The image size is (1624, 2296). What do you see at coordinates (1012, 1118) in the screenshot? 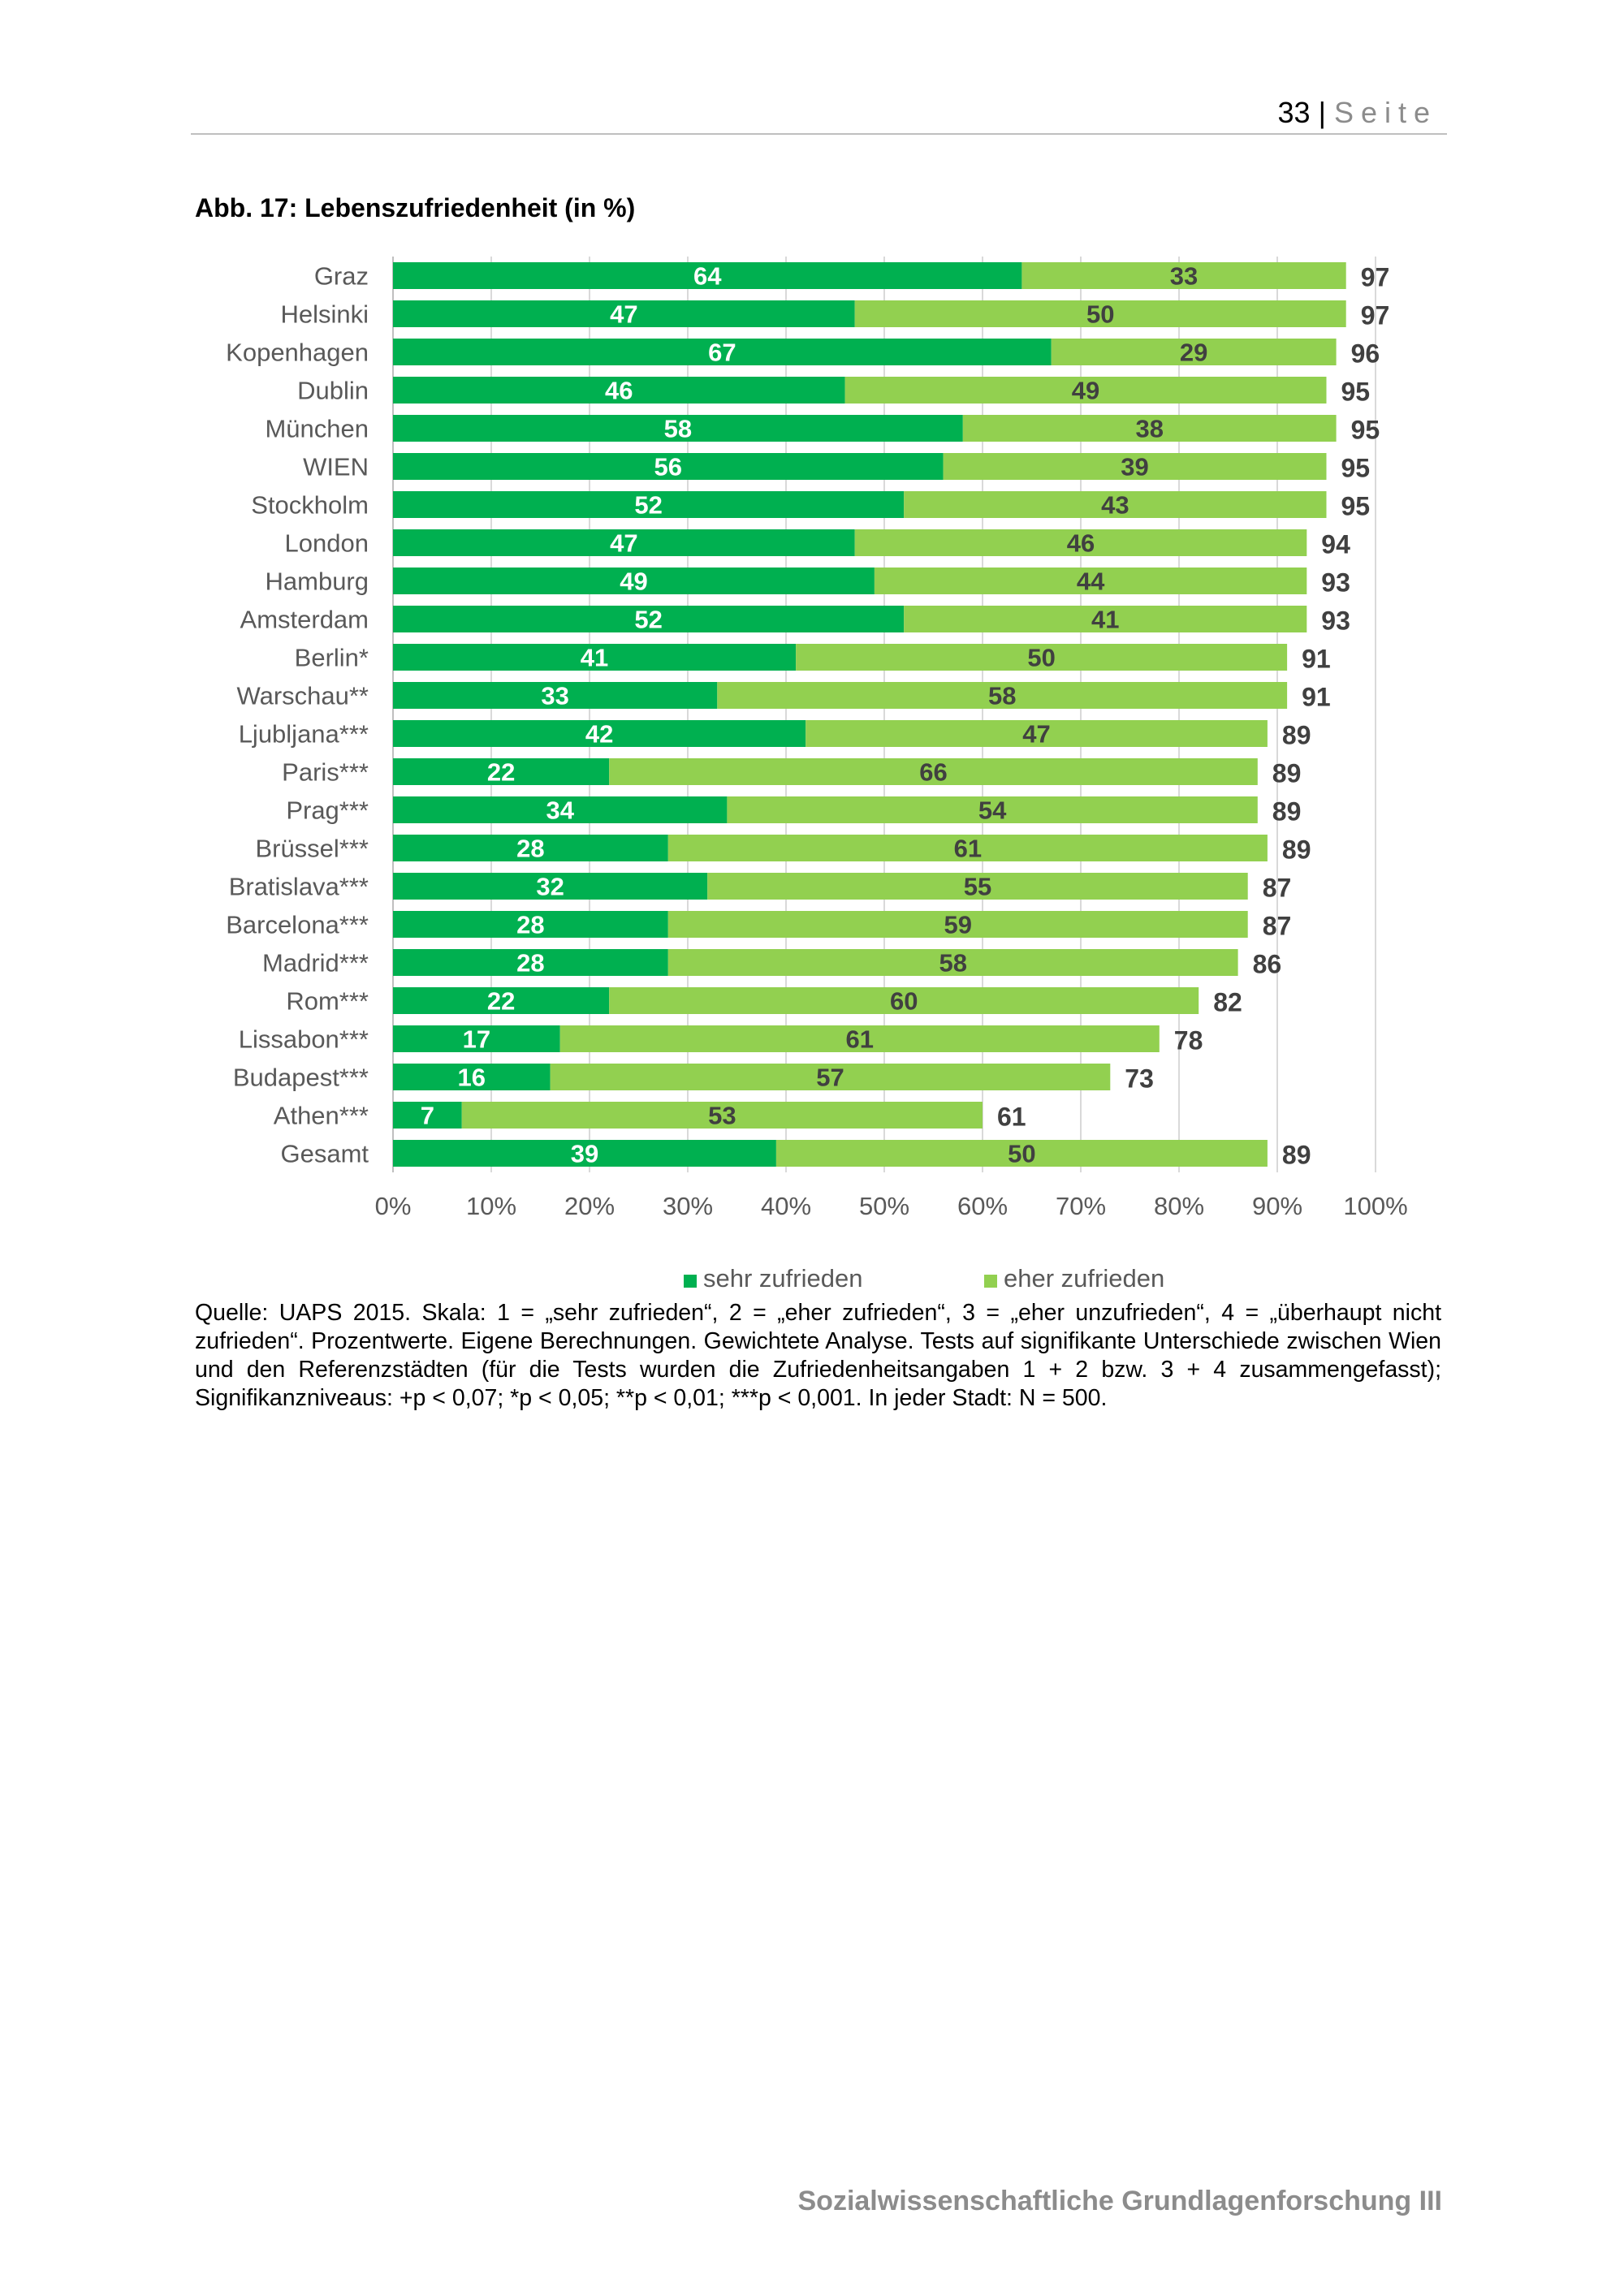
I see `data-label-total: 61` at bounding box center [1012, 1118].